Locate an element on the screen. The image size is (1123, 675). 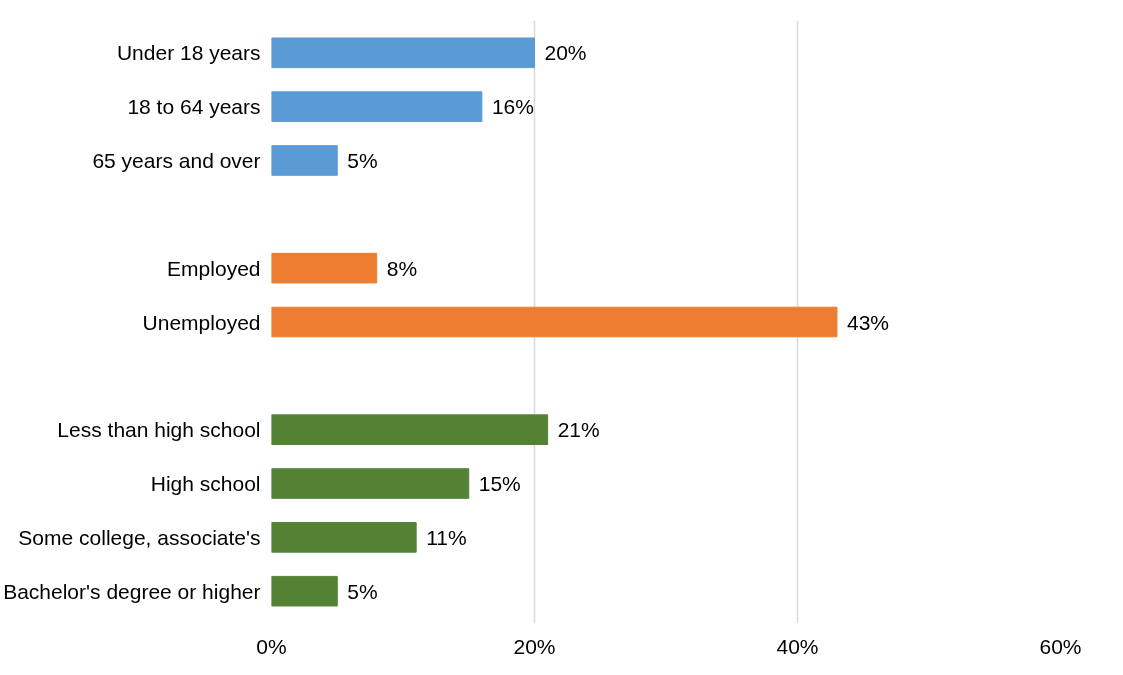
x-tick-label: 20% is located at coordinates (534, 646).